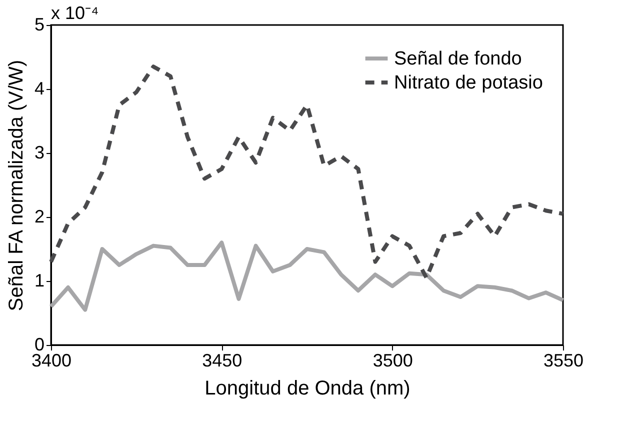 This screenshot has width=625, height=444. What do you see at coordinates (39, 280) in the screenshot?
I see `y-tick-label: 1` at bounding box center [39, 280].